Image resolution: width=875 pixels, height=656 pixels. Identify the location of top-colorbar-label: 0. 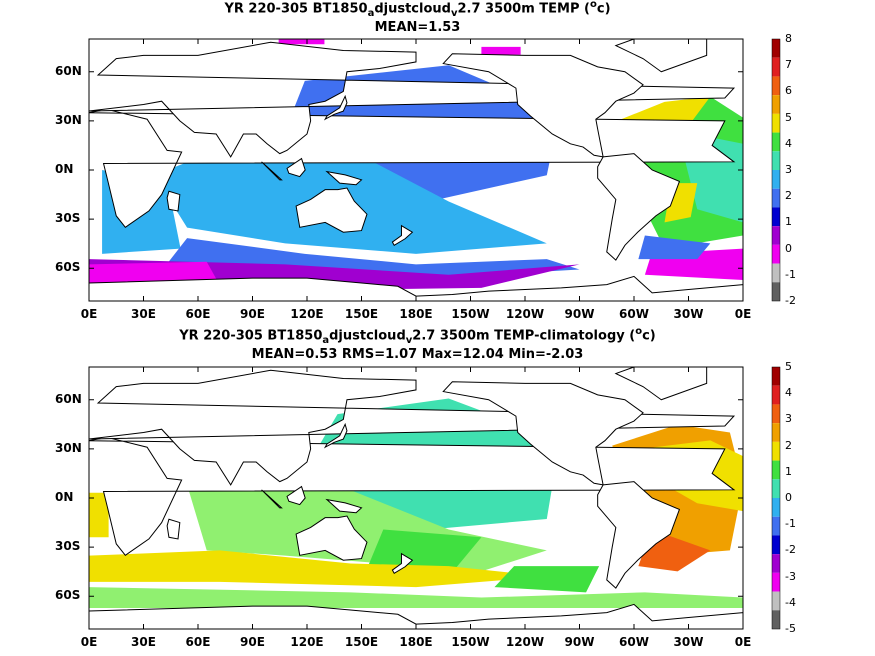
(788, 248).